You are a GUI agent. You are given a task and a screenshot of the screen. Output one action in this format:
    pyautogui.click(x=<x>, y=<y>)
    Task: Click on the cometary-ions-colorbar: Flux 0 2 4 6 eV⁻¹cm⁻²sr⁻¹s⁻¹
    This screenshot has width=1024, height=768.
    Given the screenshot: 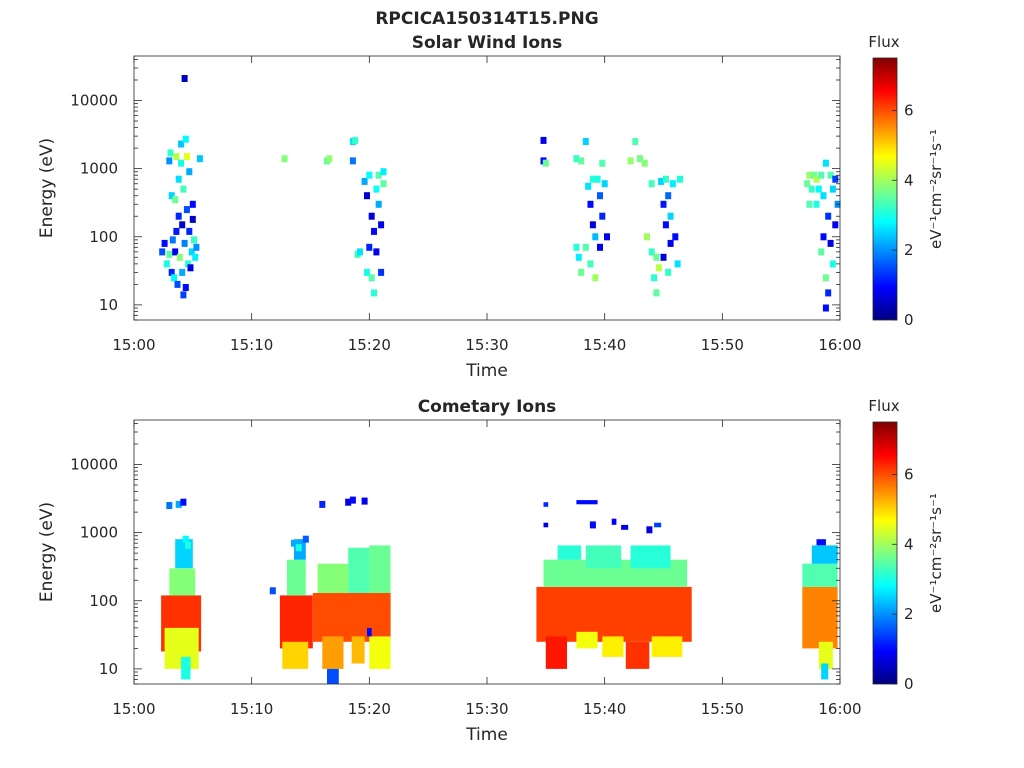 What is the action you would take?
    pyautogui.click(x=906, y=545)
    